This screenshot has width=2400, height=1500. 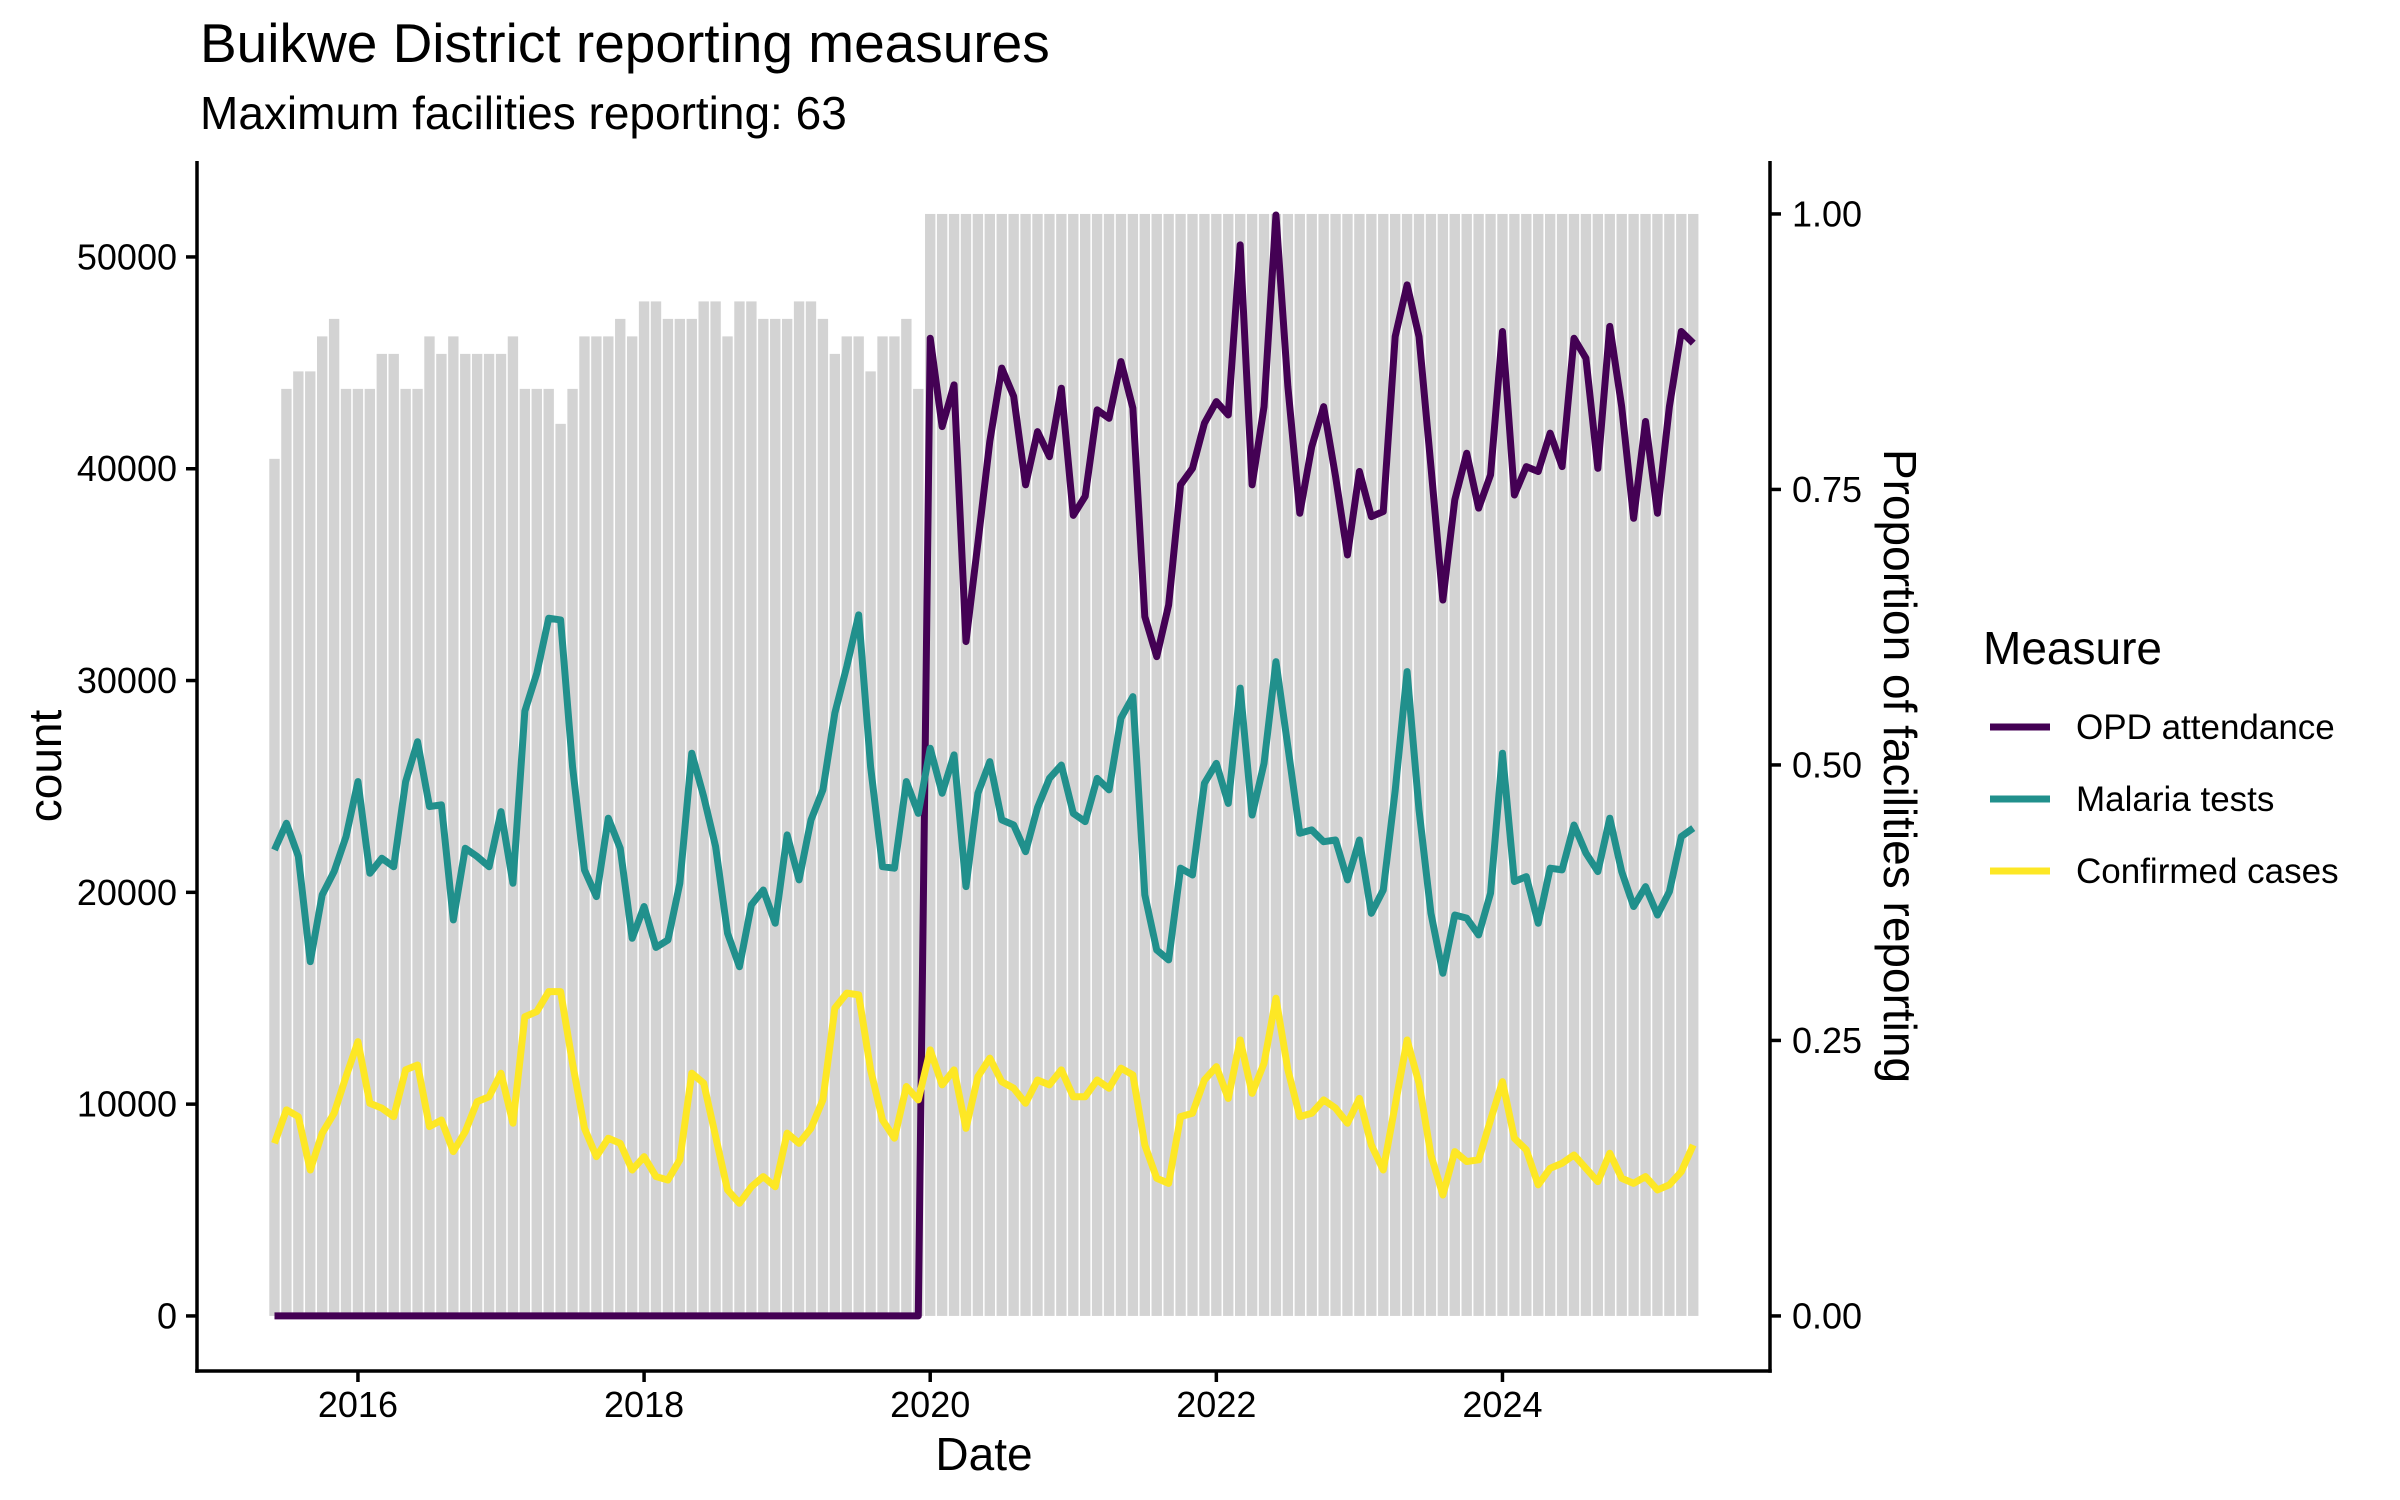 I want to click on legend-item-opd-attendance: OPD attendance, so click(x=2162, y=727).